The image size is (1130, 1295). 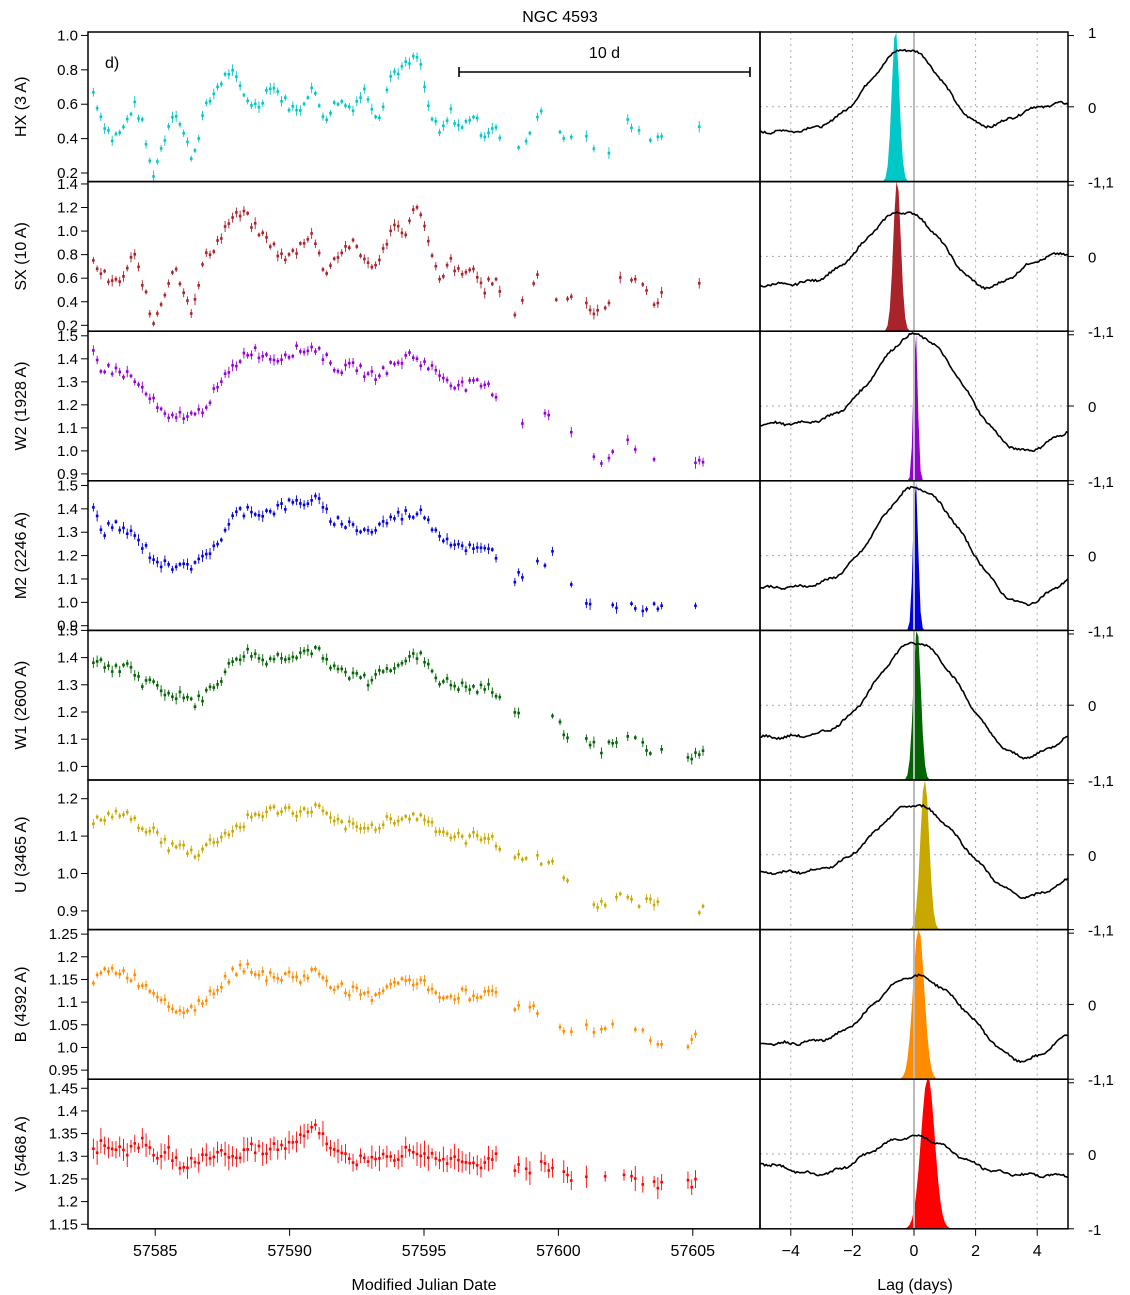 I want to click on y-tick-label: 1.45, so click(x=63, y=1088).